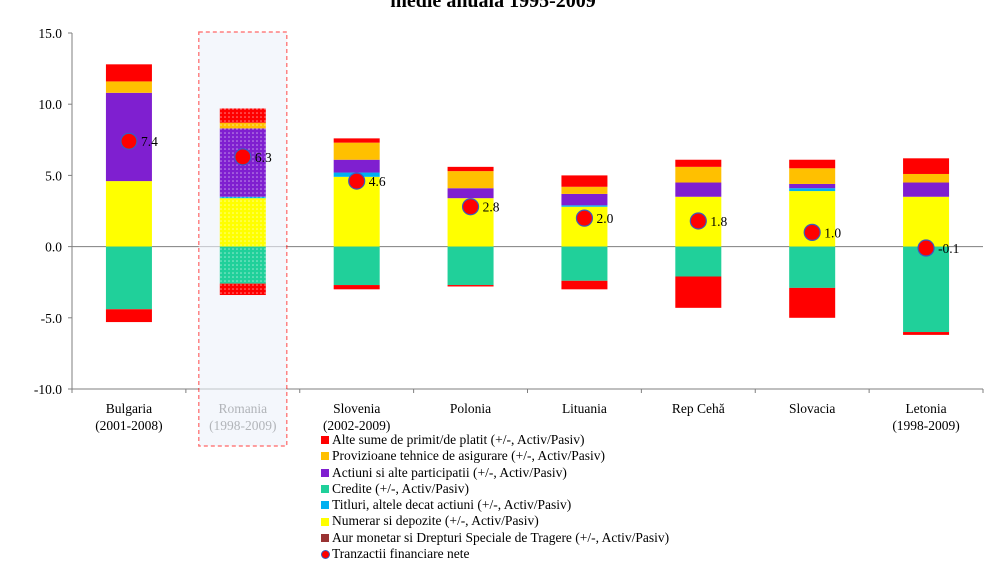 The image size is (986, 571). Describe the element at coordinates (495, 554) in the screenshot. I see `legend-item-net: Tranzactii financiare nete` at that location.